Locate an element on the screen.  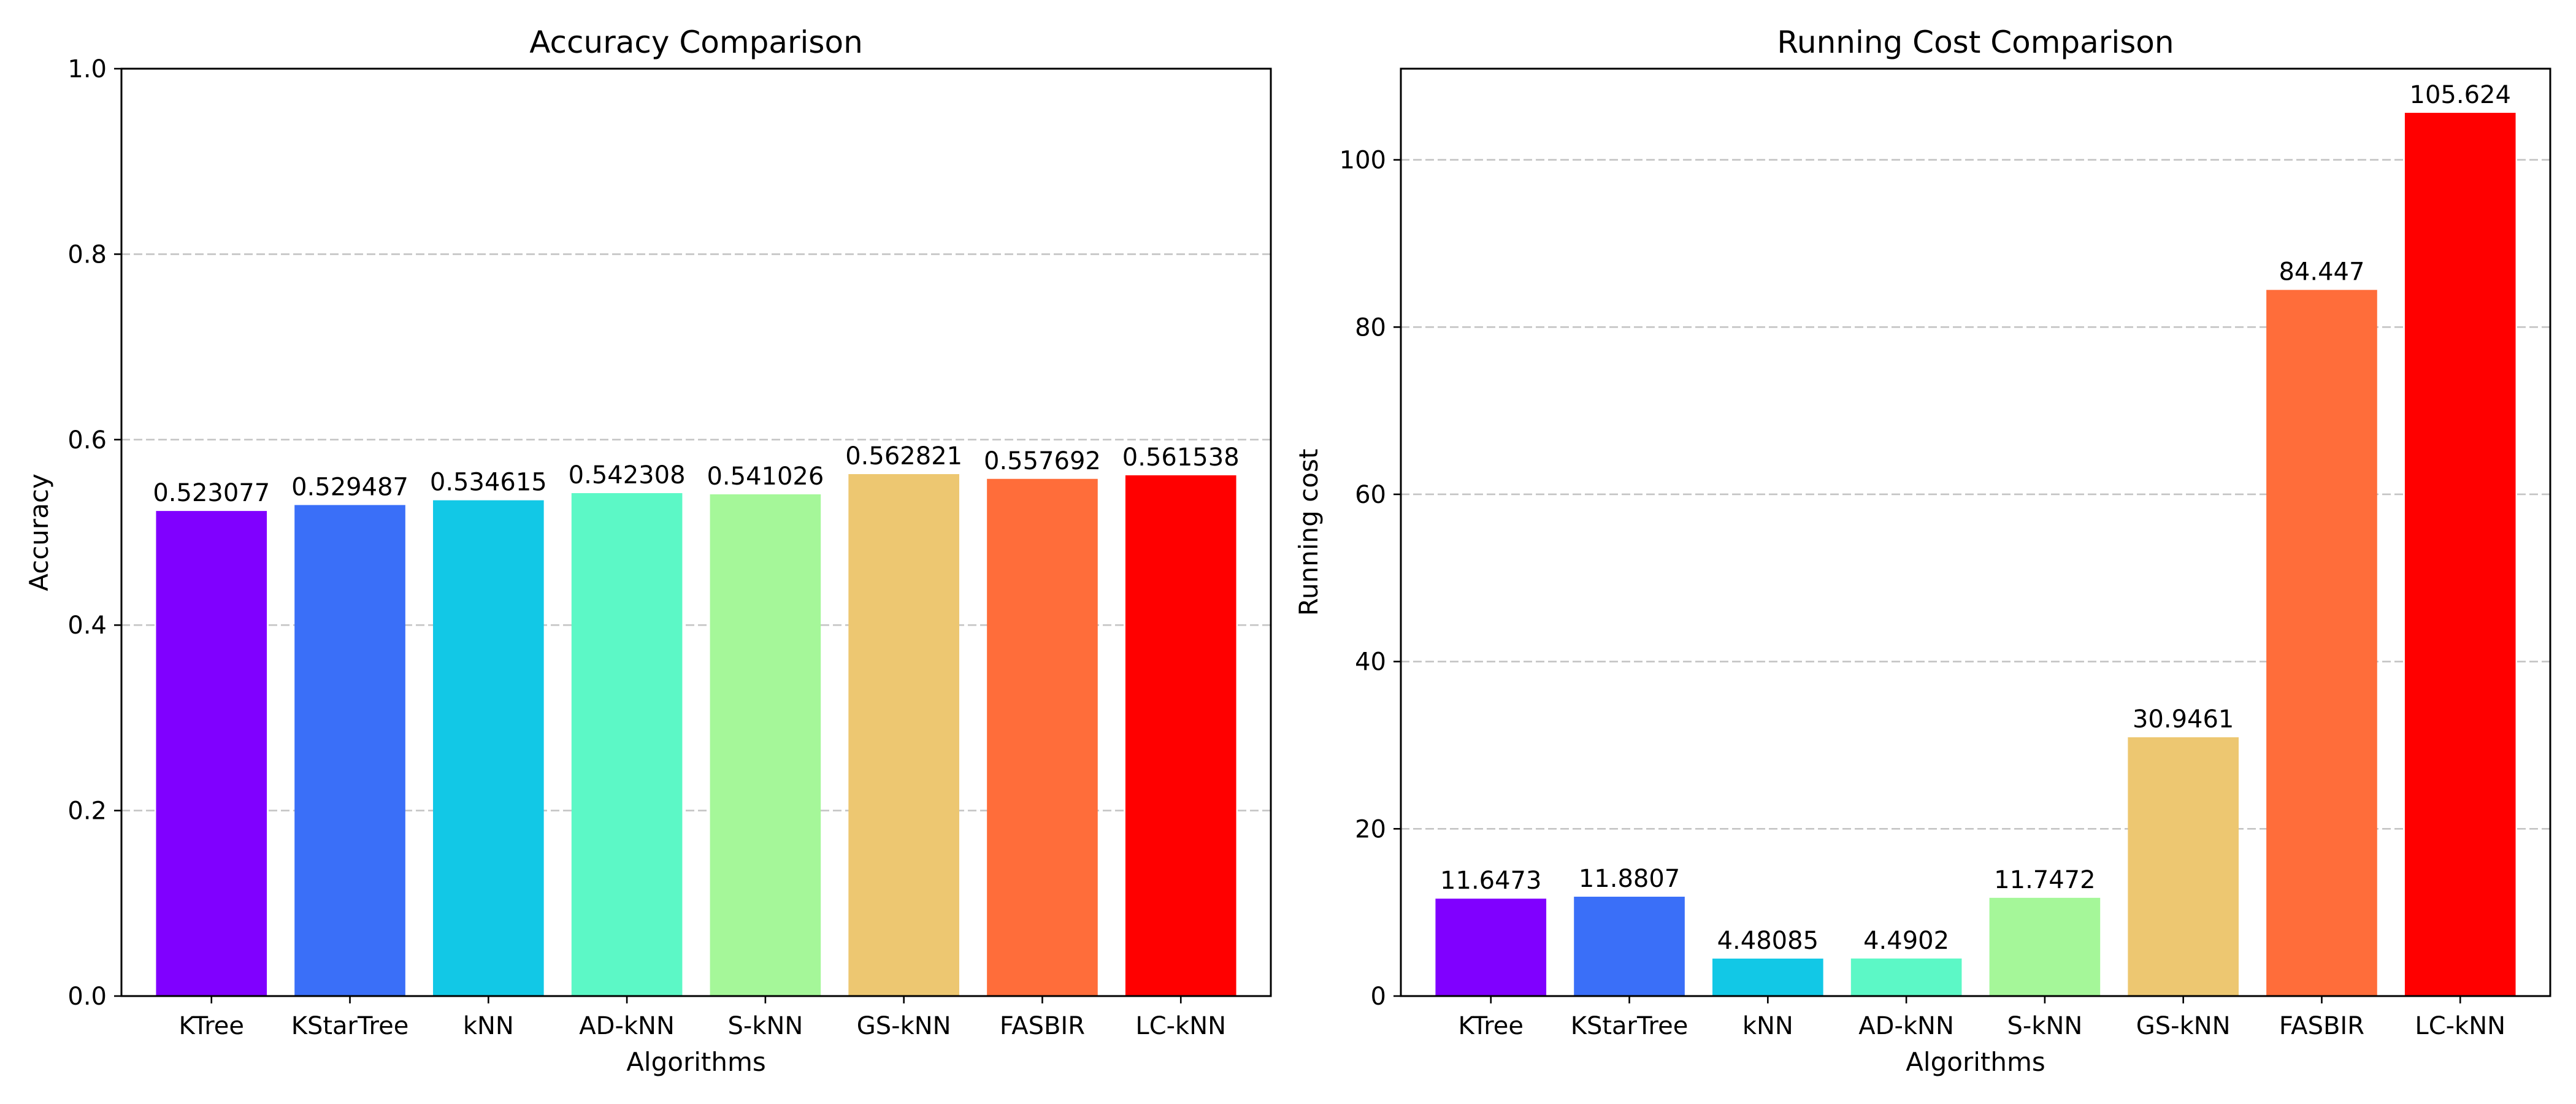
running-cost-y-tick-label: 0 is located at coordinates (1378, 997).